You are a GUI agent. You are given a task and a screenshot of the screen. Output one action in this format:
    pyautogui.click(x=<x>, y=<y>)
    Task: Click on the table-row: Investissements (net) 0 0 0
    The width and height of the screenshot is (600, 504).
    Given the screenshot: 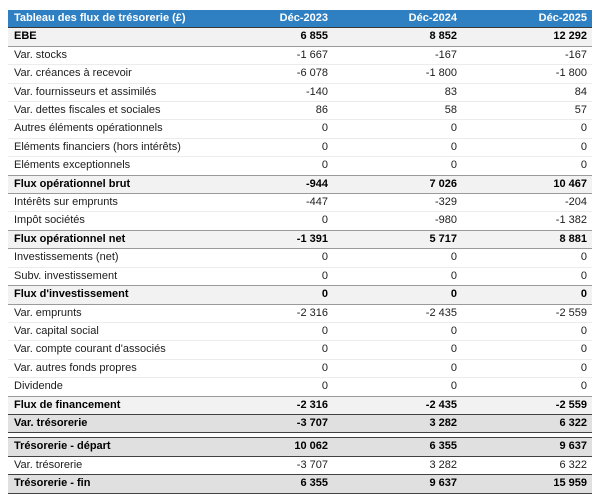 What is the action you would take?
    pyautogui.click(x=300, y=258)
    